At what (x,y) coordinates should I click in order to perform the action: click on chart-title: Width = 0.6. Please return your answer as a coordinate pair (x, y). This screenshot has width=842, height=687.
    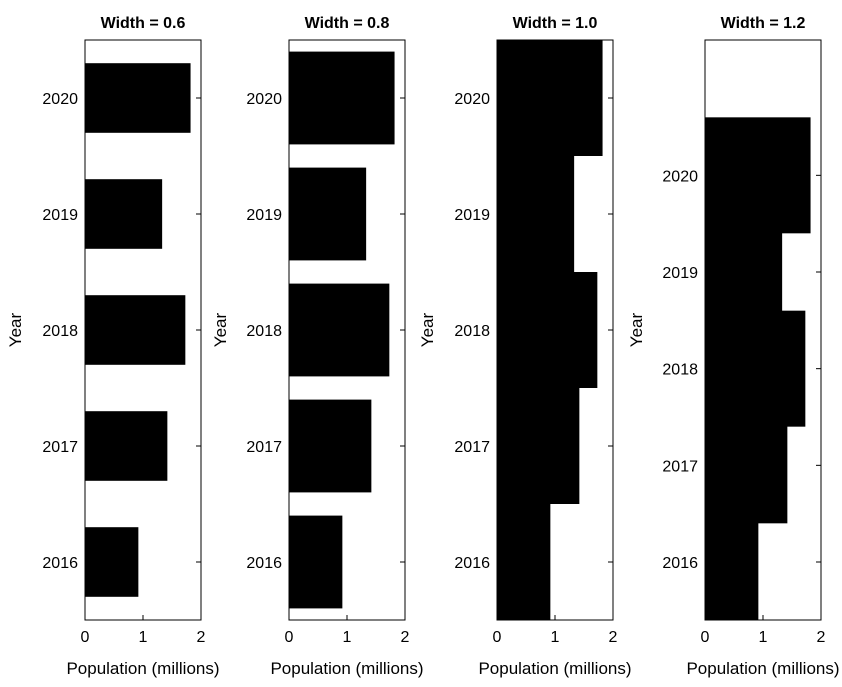
    Looking at the image, I should click on (143, 23).